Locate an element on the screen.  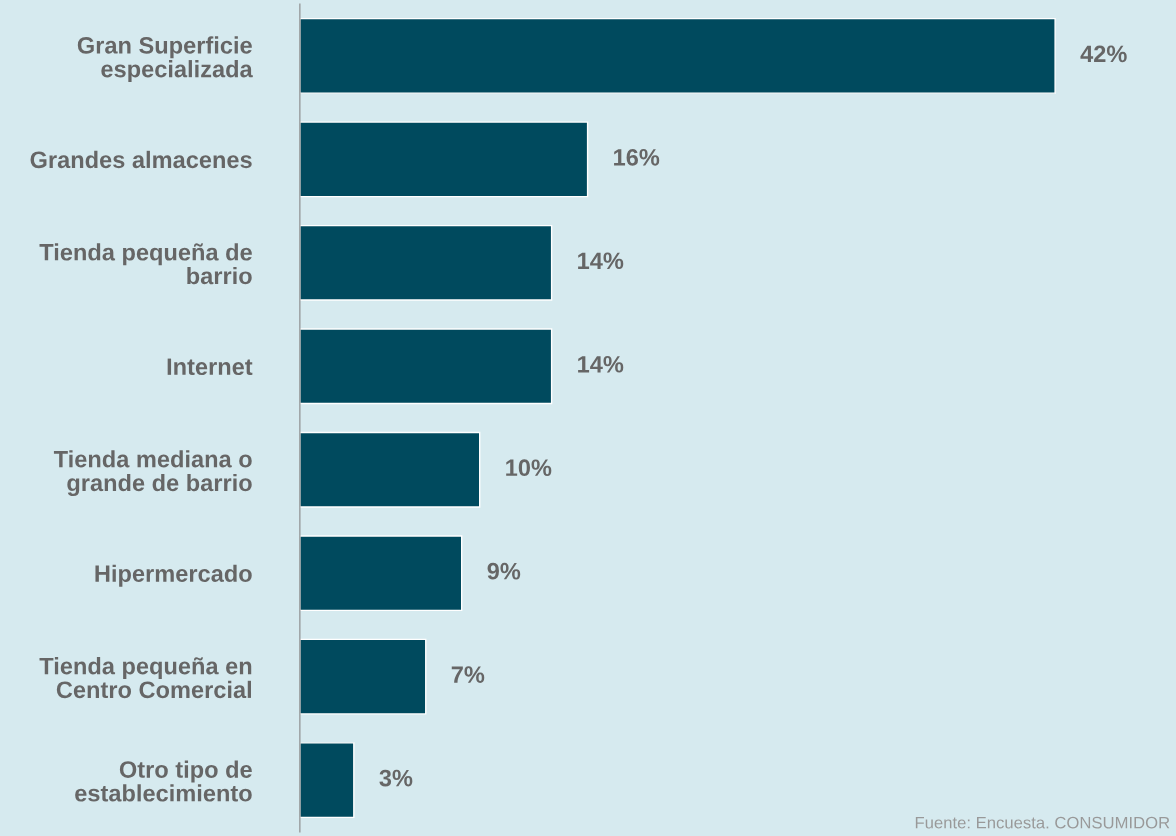
data-label: 10% is located at coordinates (529, 468).